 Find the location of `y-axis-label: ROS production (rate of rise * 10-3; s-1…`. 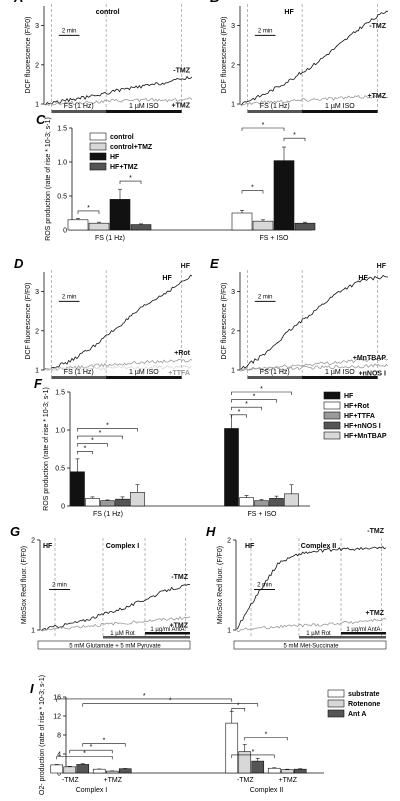

y-axis-label: ROS production (rate of rise * 10-3; s-1… is located at coordinates (46, 449).